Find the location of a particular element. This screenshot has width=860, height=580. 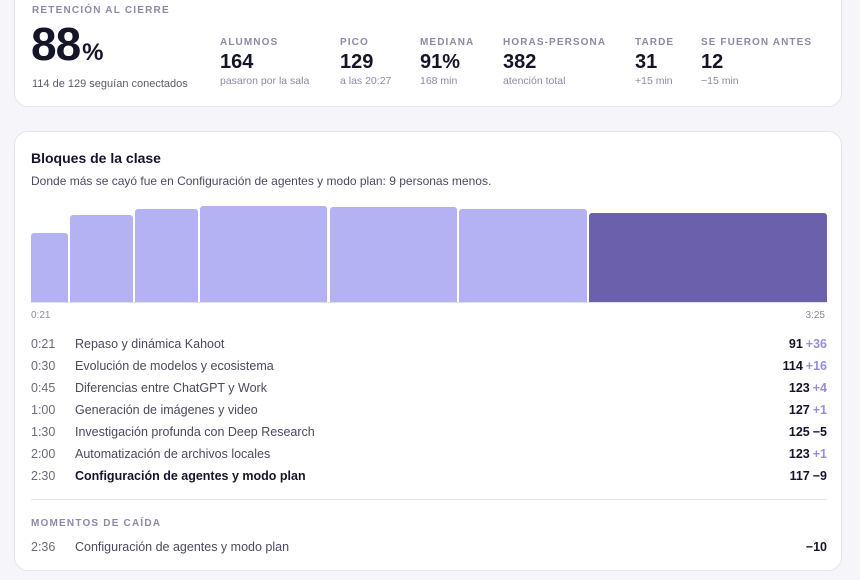

stat-value: 382 is located at coordinates (520, 62).